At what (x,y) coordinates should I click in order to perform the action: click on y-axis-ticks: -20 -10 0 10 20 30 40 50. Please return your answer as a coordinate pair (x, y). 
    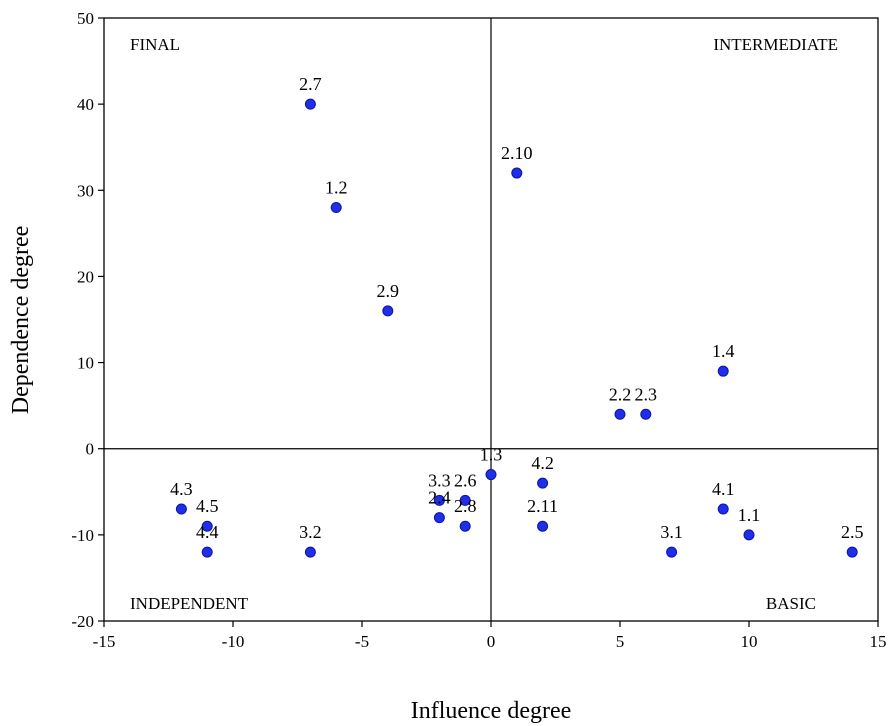
    Looking at the image, I should click on (87, 320).